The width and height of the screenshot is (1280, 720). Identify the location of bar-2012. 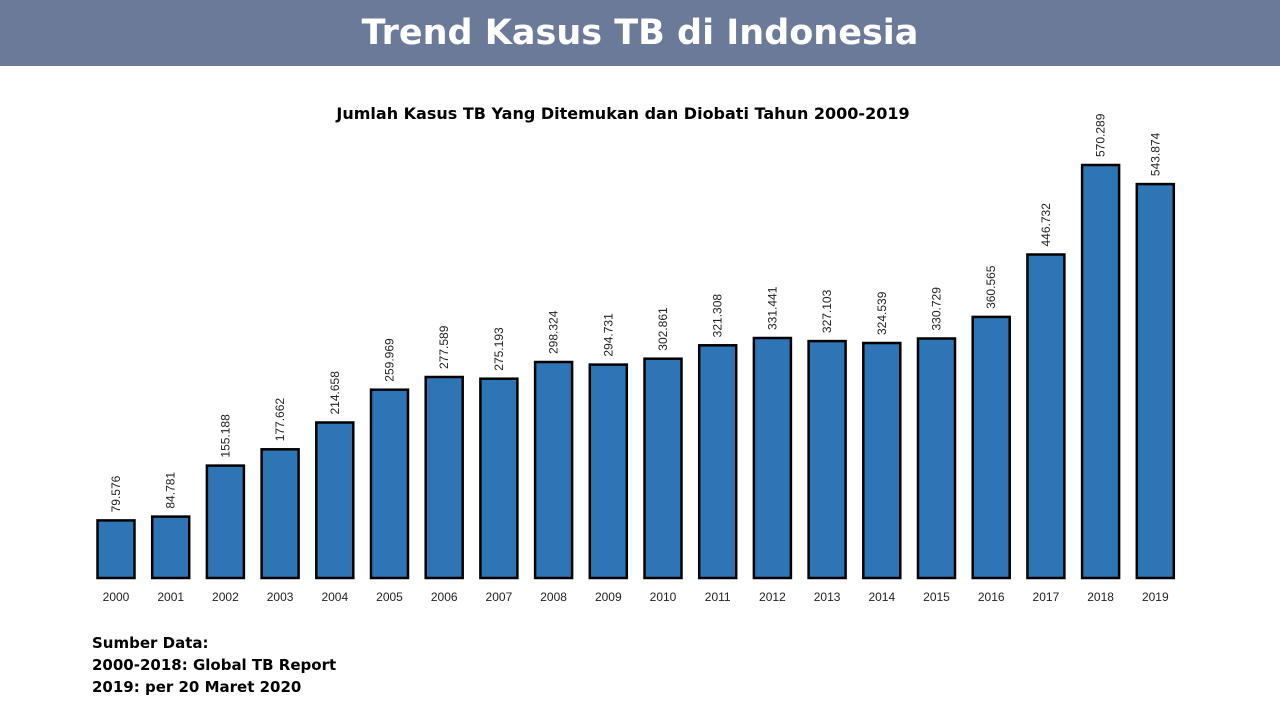
(772, 458).